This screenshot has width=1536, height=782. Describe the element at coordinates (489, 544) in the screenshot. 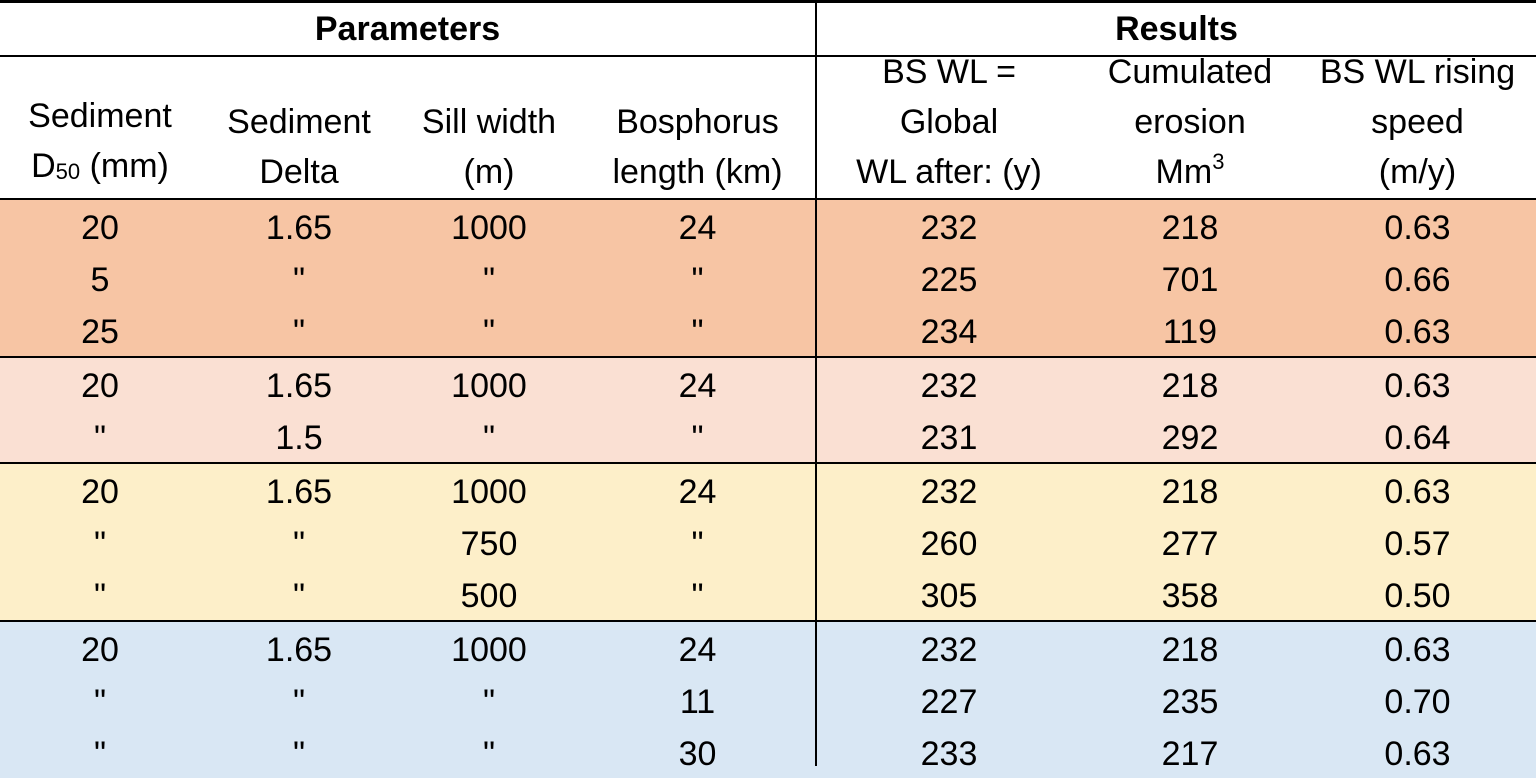

I see `cell-sill-width: 750` at that location.